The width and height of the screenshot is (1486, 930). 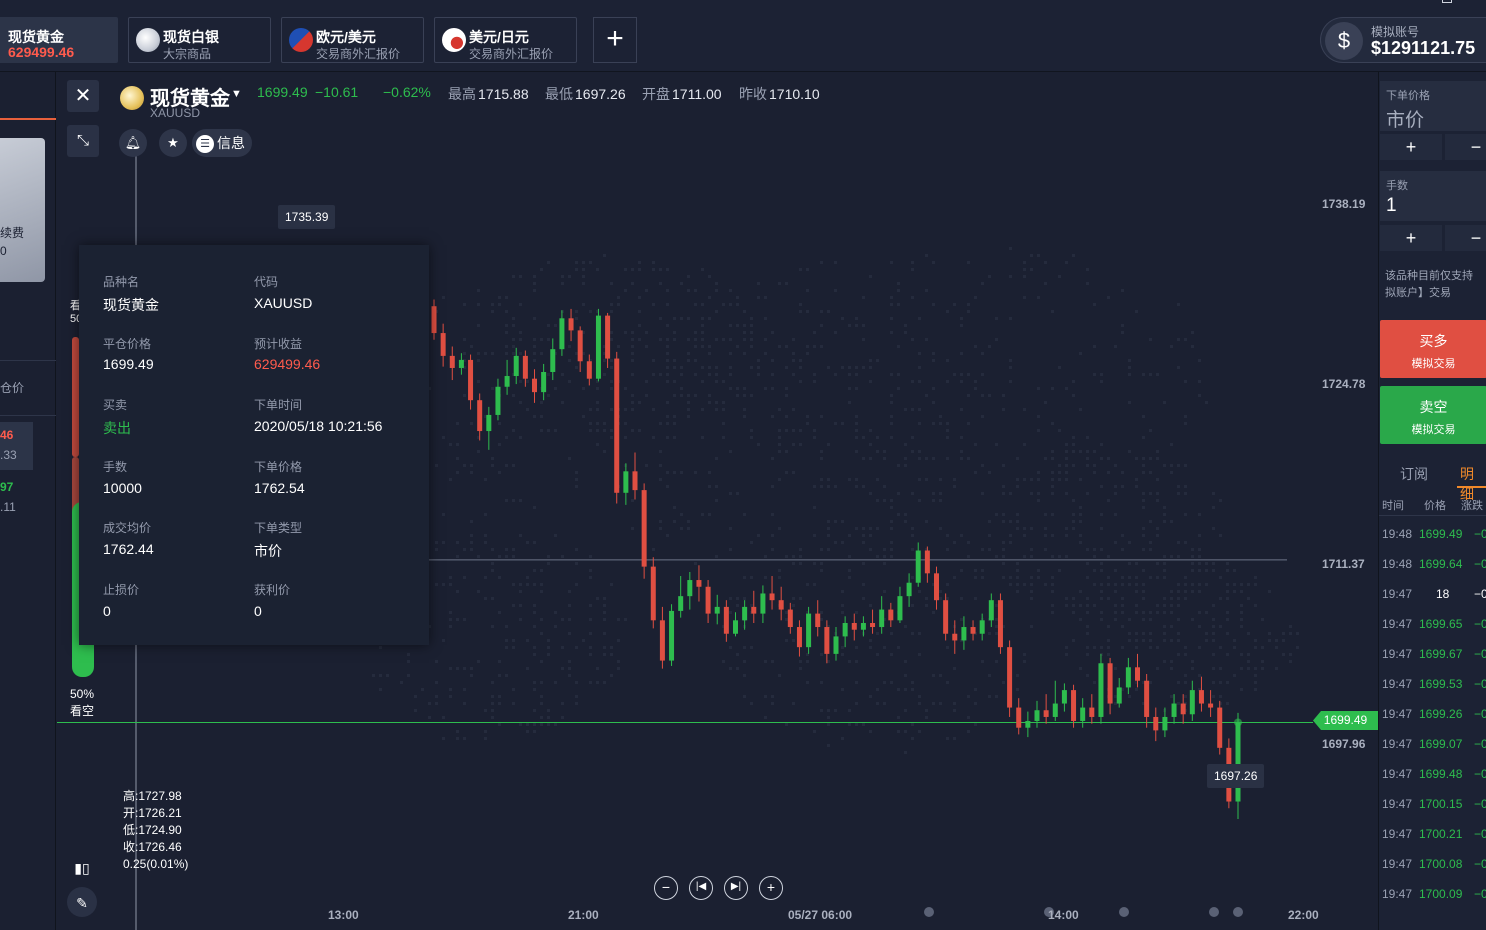 What do you see at coordinates (1465, 147) in the screenshot?
I see `price-minus-button: −` at bounding box center [1465, 147].